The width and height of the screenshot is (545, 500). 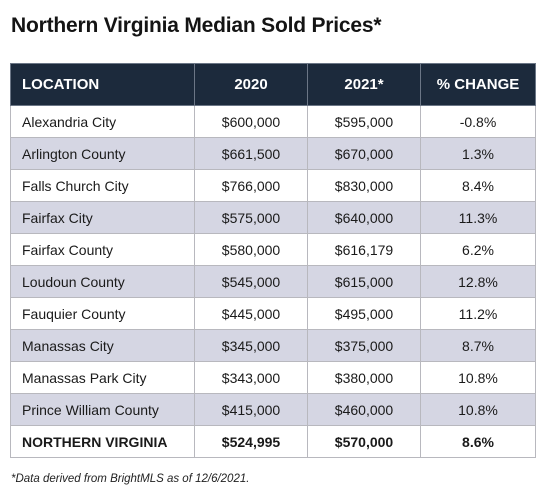 What do you see at coordinates (251, 313) in the screenshot?
I see `value-cell: $445,000` at bounding box center [251, 313].